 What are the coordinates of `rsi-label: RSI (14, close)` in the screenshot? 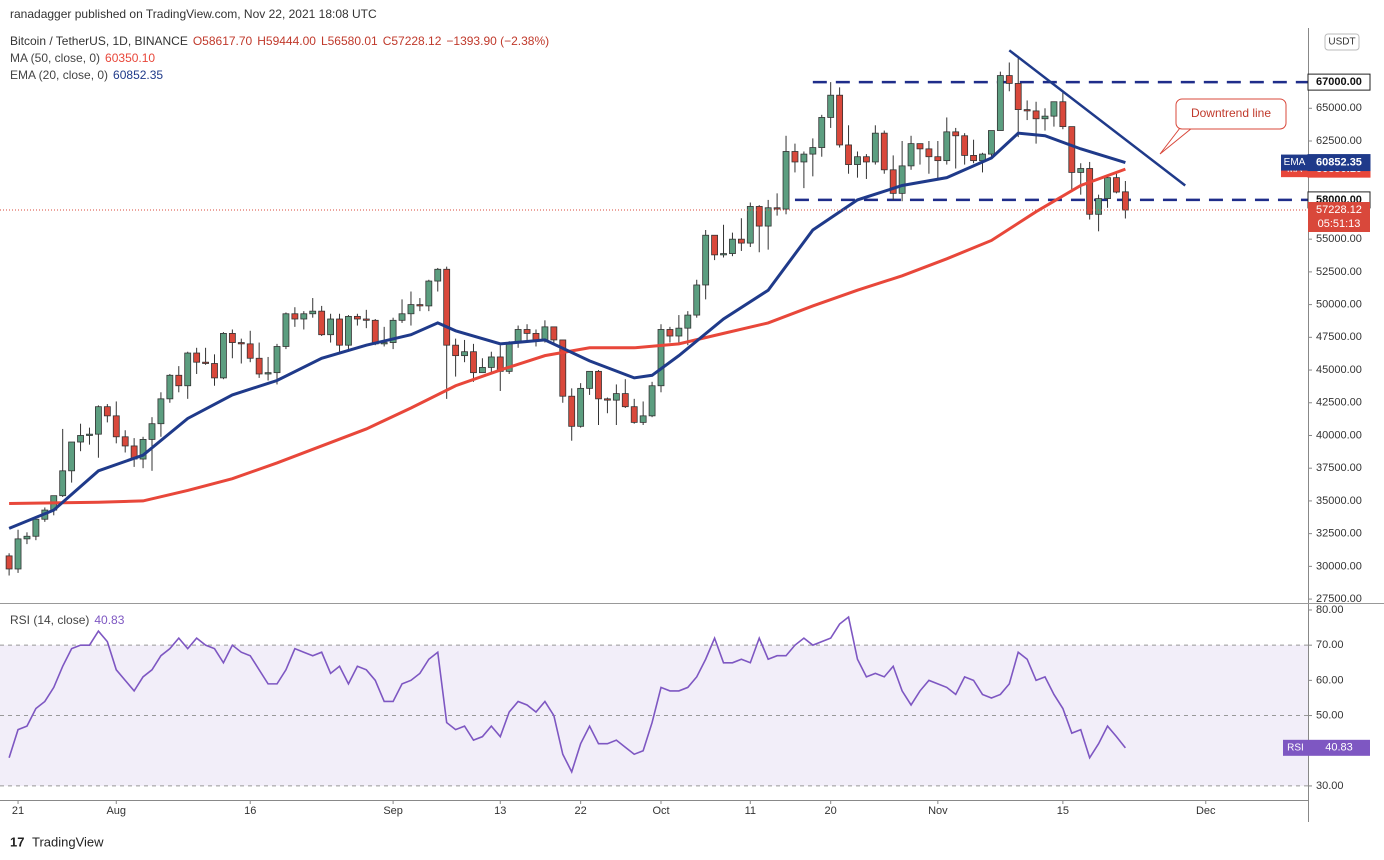 It's located at (49, 620).